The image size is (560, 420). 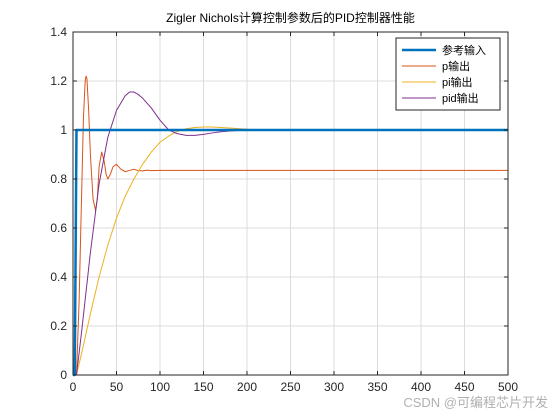 What do you see at coordinates (58, 81) in the screenshot?
I see `y-tick-label: 1.2` at bounding box center [58, 81].